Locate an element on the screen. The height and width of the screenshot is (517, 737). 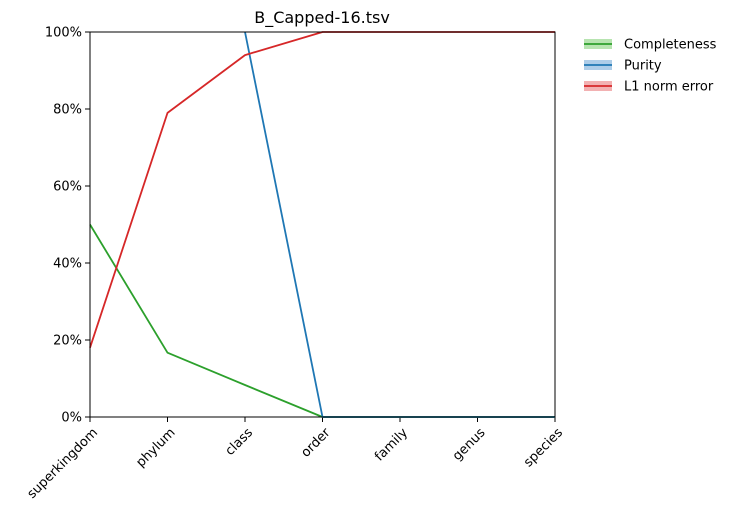
y-tick-label: 100% is located at coordinates (63, 33).